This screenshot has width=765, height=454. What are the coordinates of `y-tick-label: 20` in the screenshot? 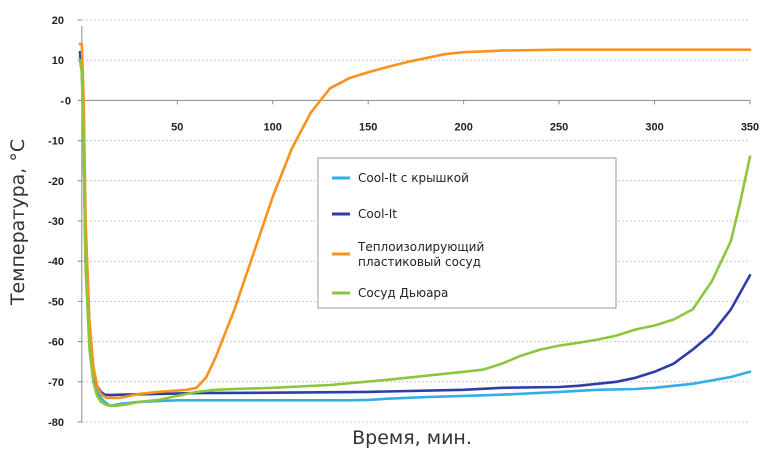 It's located at (58, 21).